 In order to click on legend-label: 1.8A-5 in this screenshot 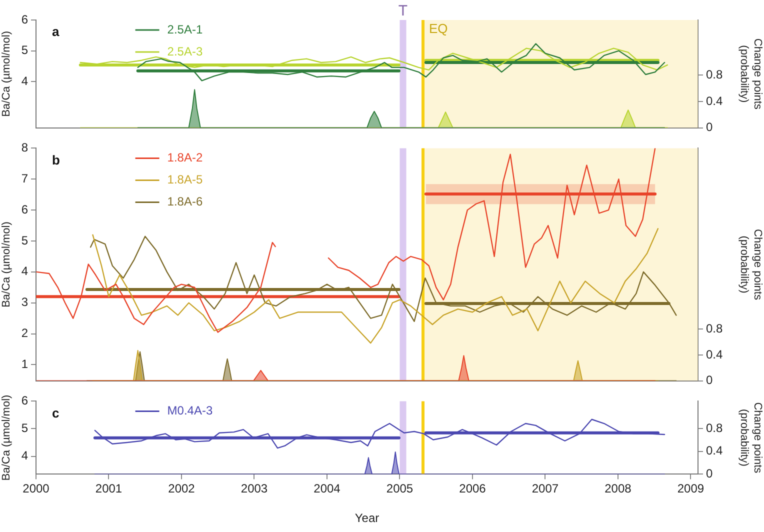, I will do `click(185, 179)`.